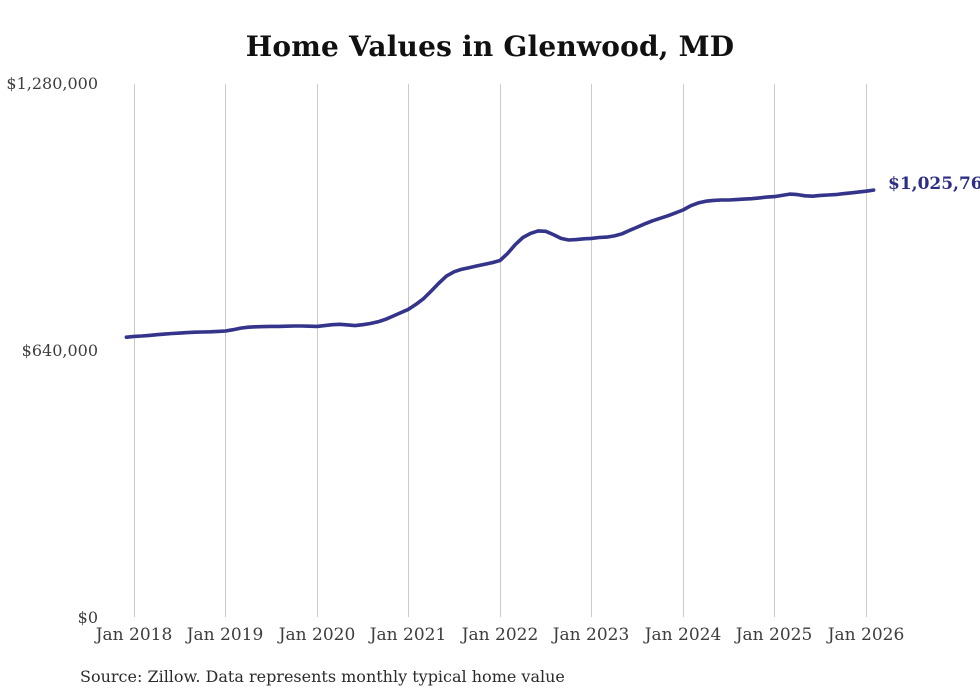  I want to click on x-axis-label-jan-2024: Jan 2024, so click(683, 635).